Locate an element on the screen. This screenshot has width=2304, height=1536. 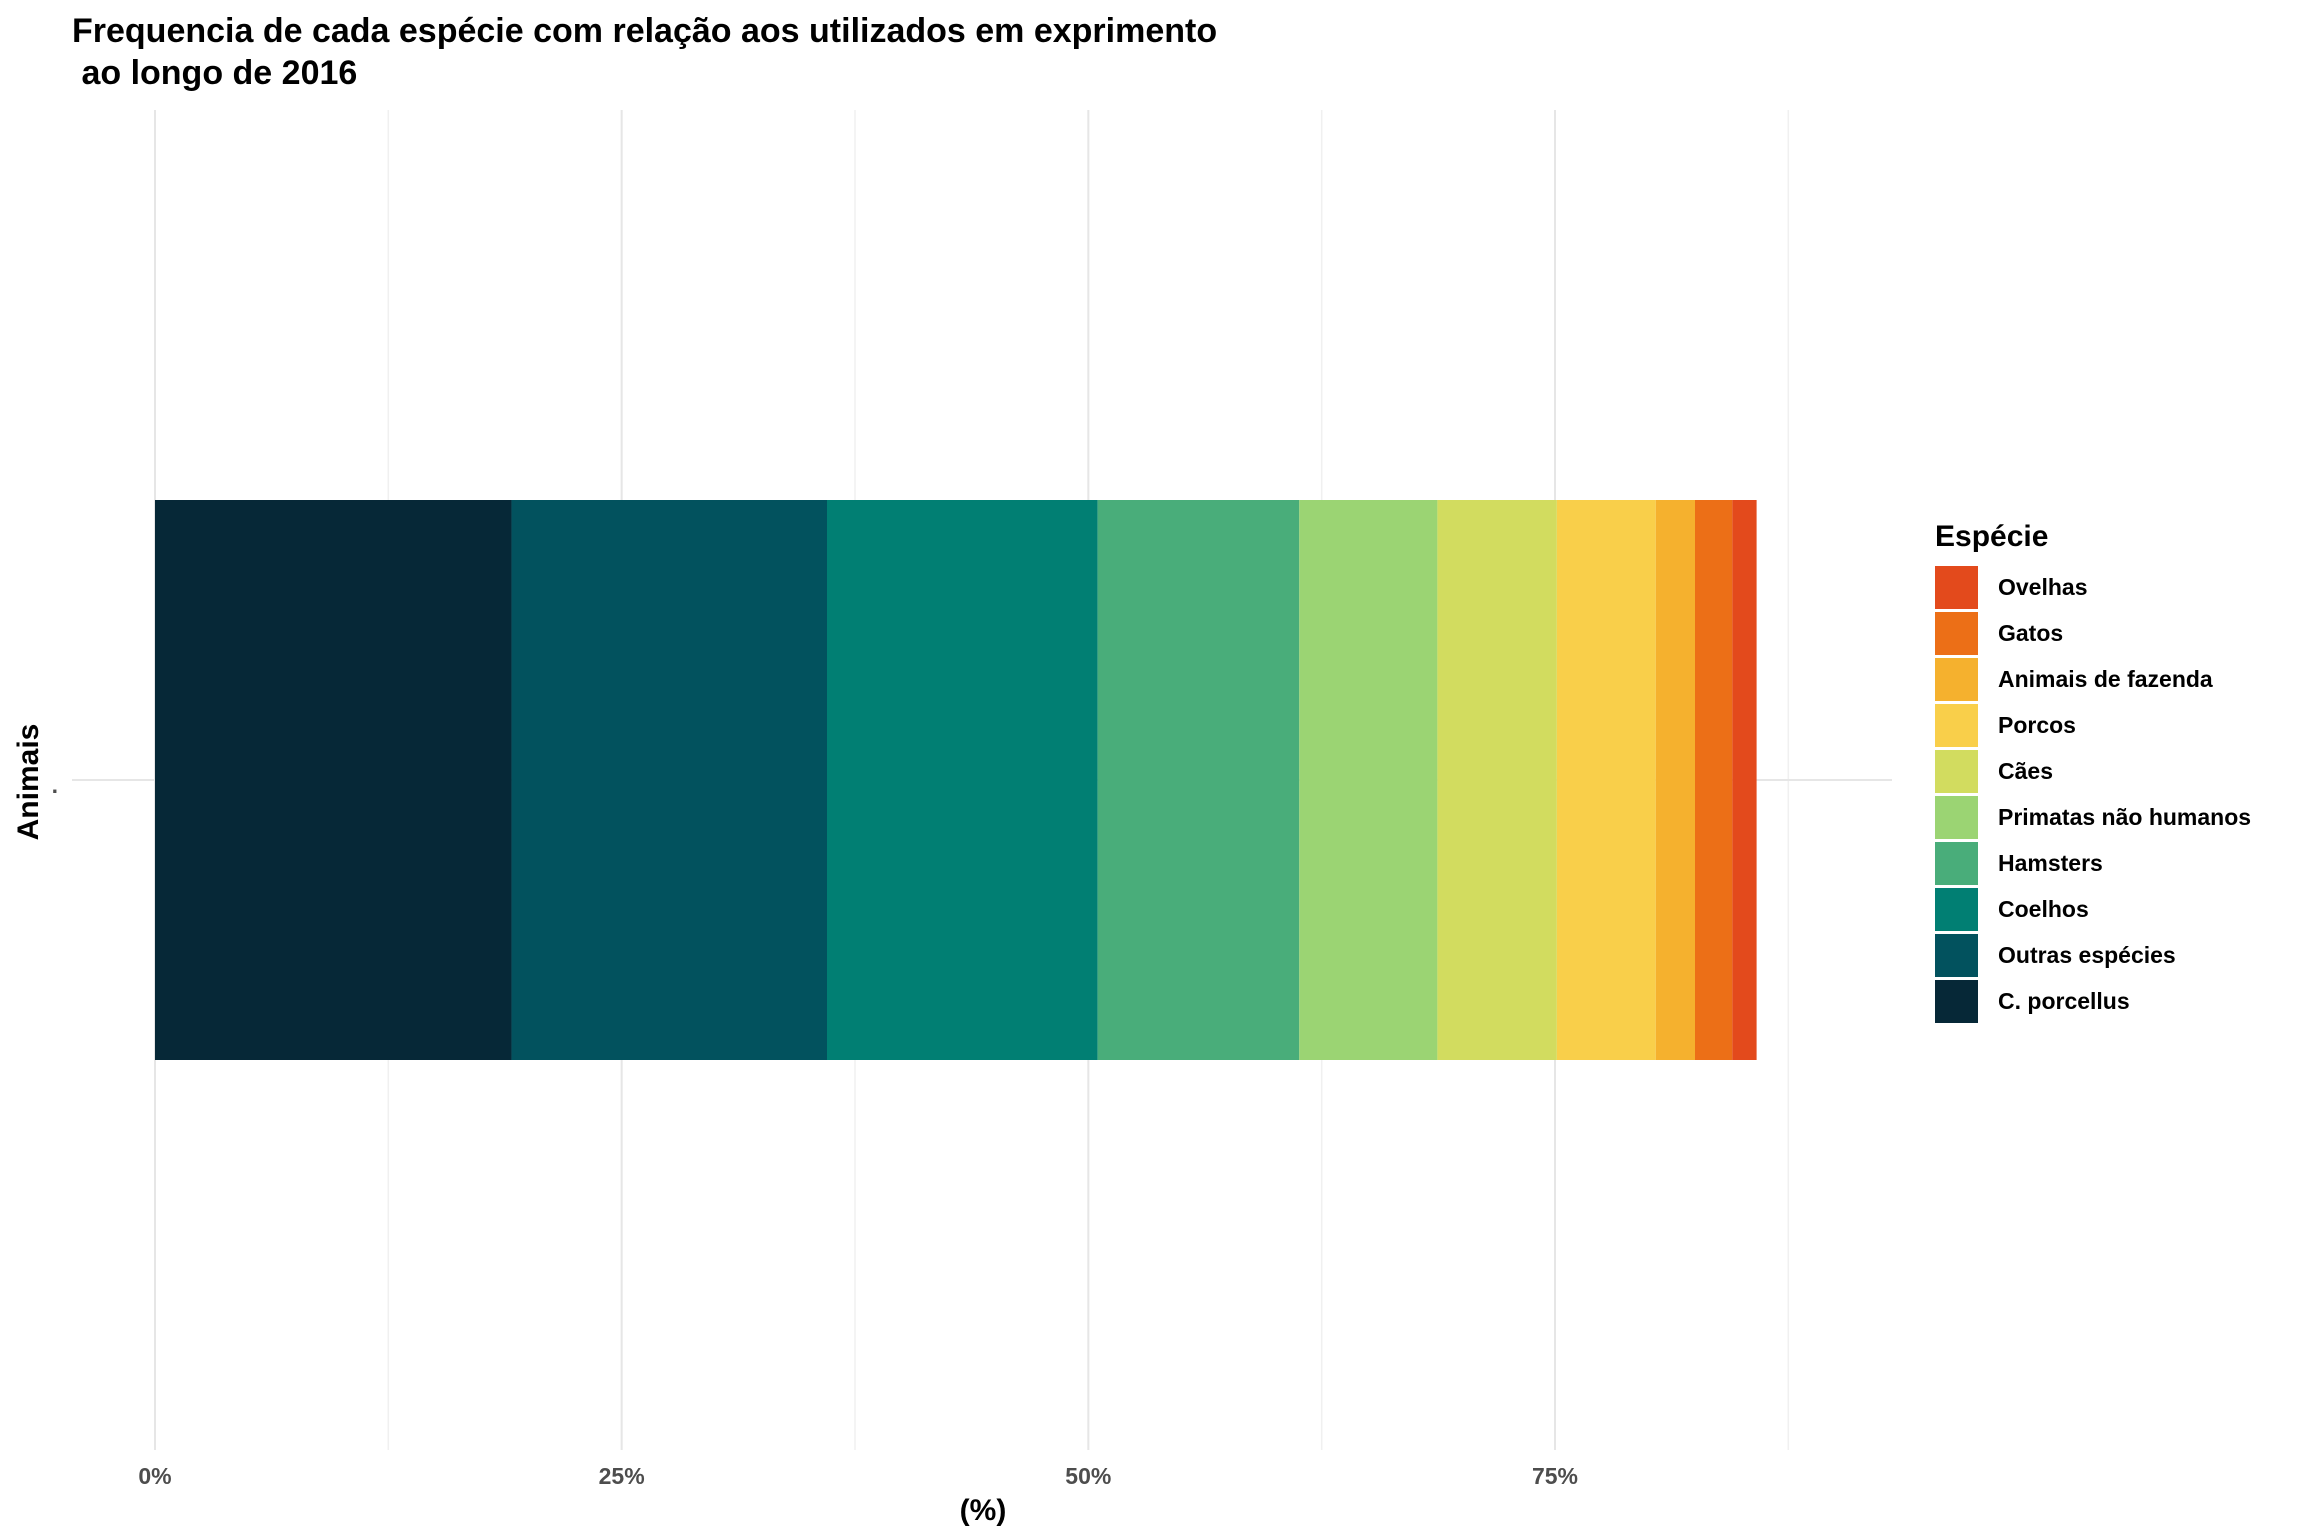
x-tick-label: 25% is located at coordinates (622, 1476).